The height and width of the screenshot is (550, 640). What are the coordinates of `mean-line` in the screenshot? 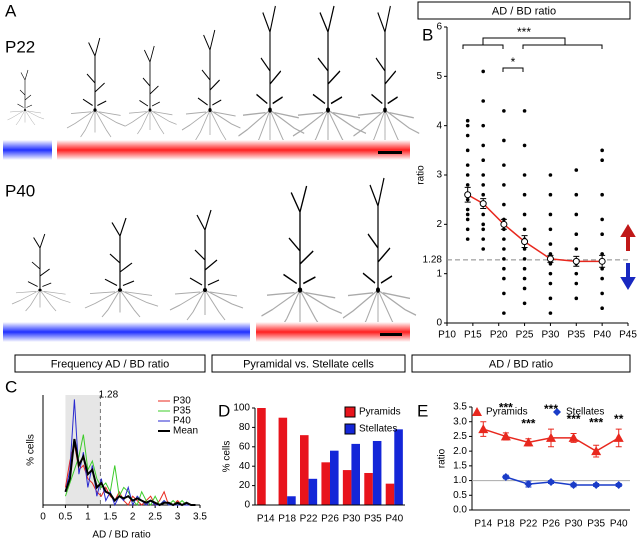 It's located at (535, 228).